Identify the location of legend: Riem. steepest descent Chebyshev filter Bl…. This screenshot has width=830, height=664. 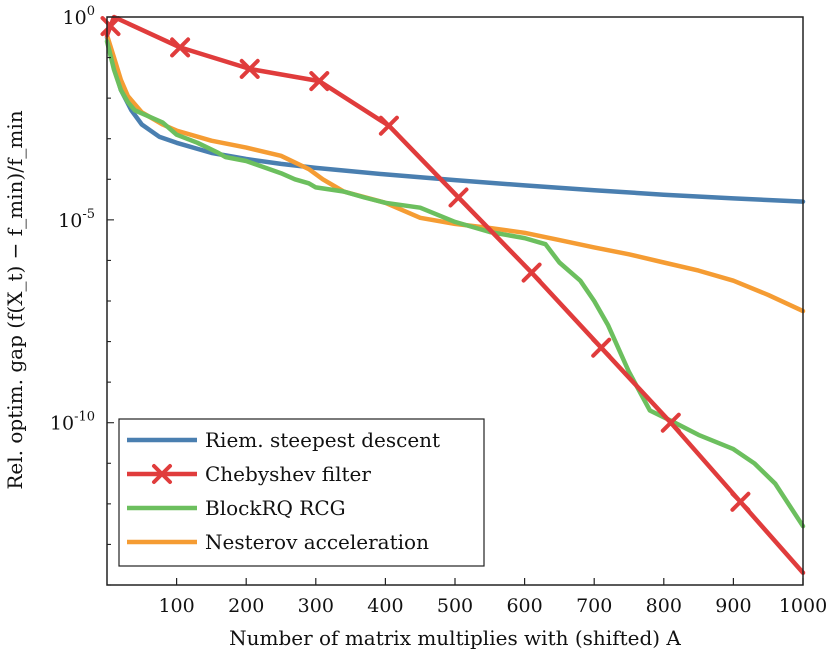
(301, 492).